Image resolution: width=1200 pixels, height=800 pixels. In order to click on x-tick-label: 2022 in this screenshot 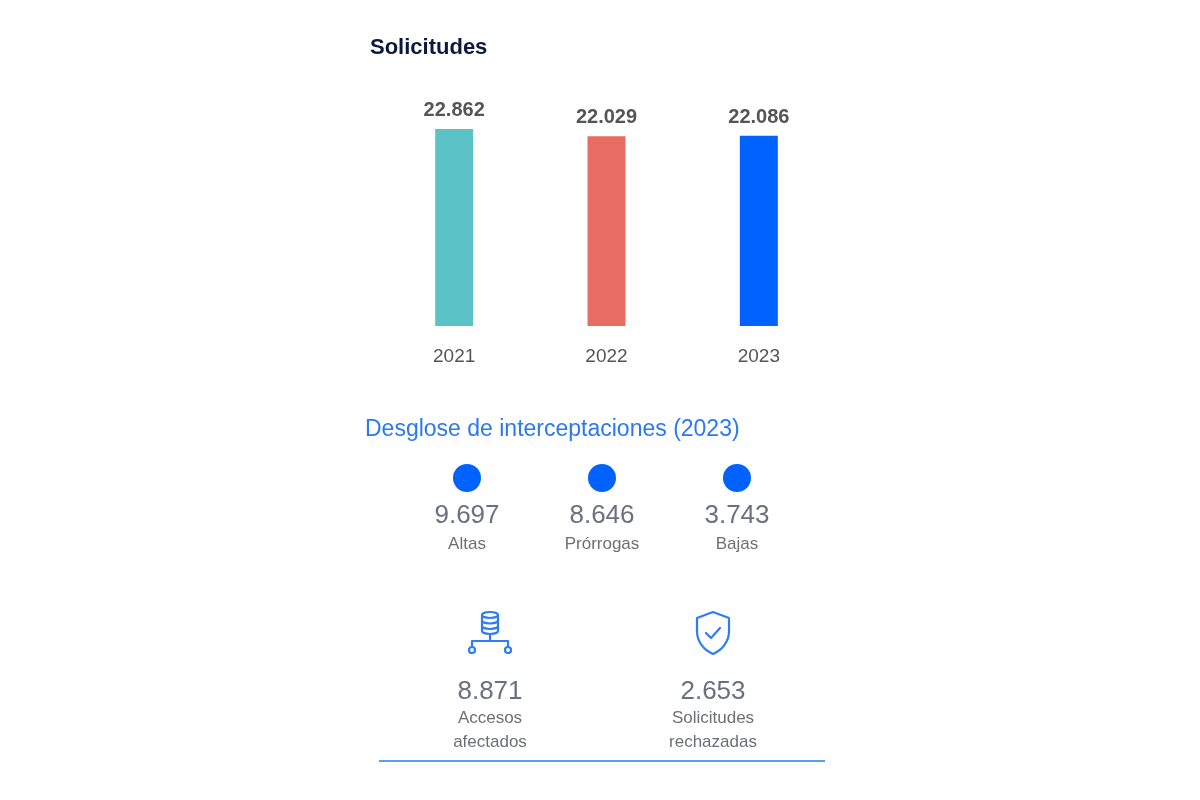, I will do `click(606, 355)`.